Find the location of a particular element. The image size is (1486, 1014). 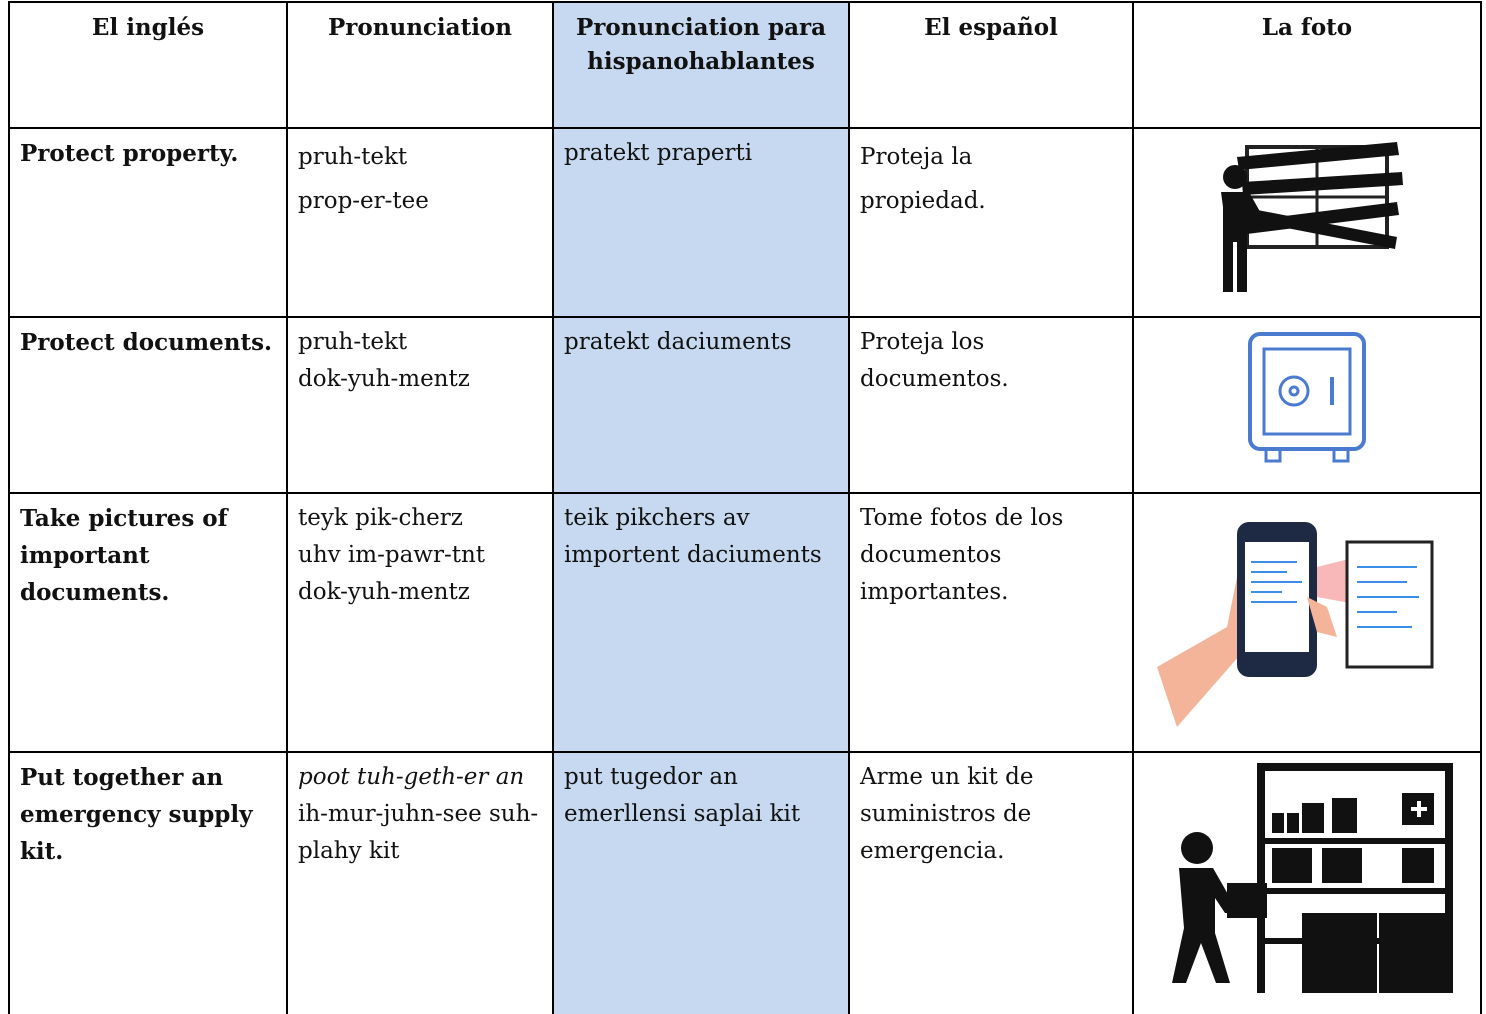

cell-text: teik pikchers av importent daciuments is located at coordinates (693, 536).